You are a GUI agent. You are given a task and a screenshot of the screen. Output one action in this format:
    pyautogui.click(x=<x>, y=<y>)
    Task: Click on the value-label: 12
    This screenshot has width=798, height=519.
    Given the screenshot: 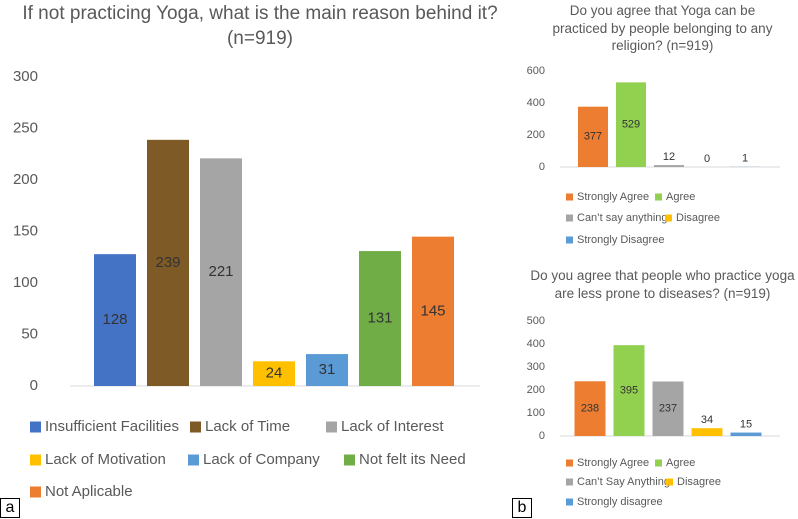 What is the action you would take?
    pyautogui.click(x=669, y=157)
    